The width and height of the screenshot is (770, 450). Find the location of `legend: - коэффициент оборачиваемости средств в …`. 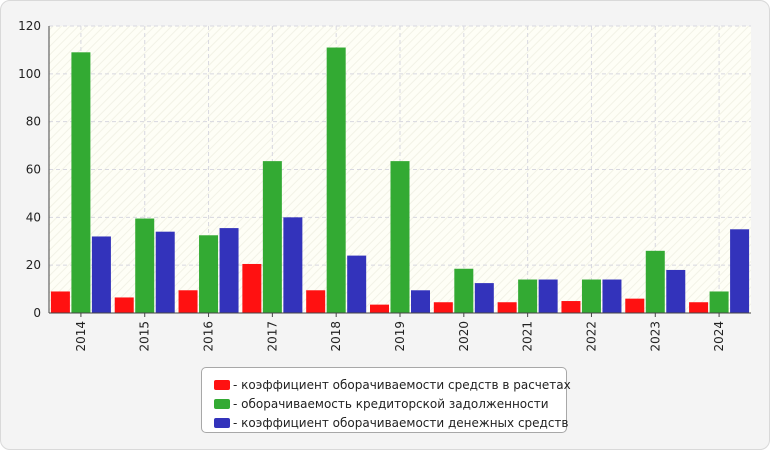

legend: - коэффициент оборачиваемости средств в … is located at coordinates (386, 400).